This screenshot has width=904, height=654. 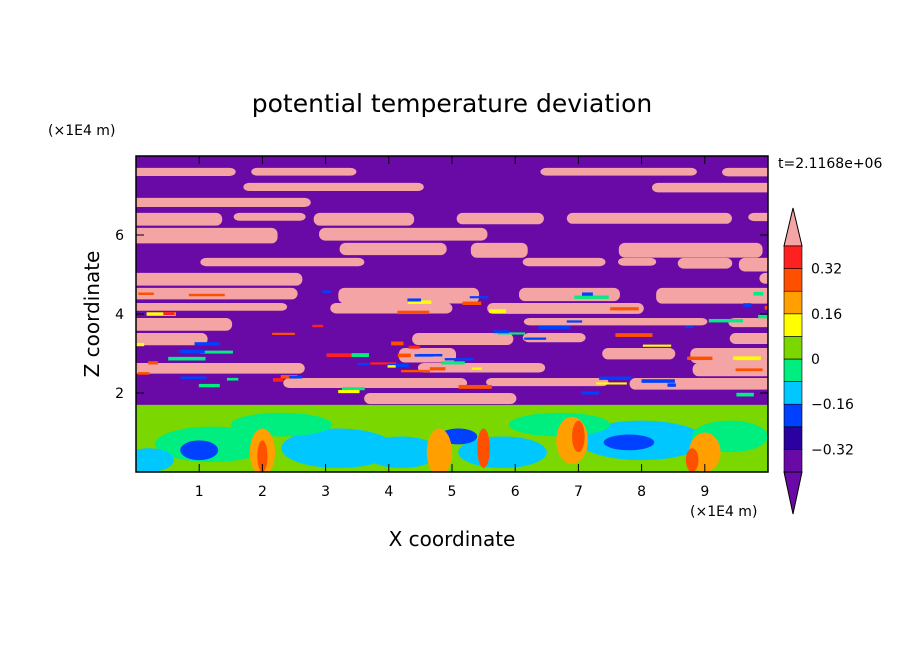 I want to click on chart-title: potential temperature deviation, so click(x=452, y=103).